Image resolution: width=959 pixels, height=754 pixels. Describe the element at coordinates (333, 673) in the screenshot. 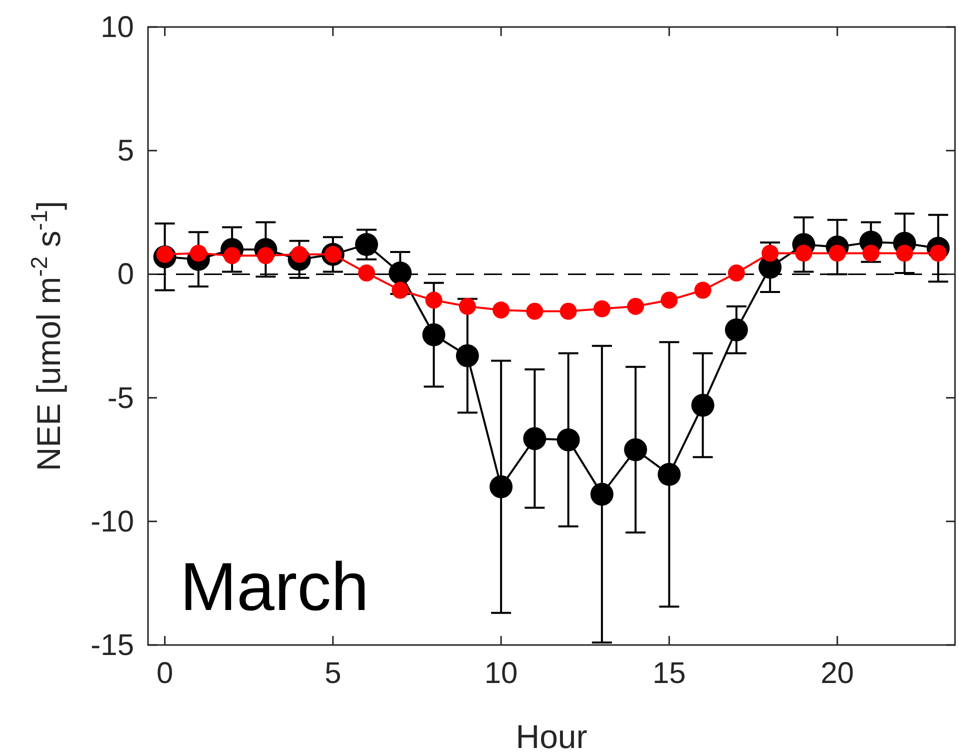

I see `x-tick-label: 5` at that location.